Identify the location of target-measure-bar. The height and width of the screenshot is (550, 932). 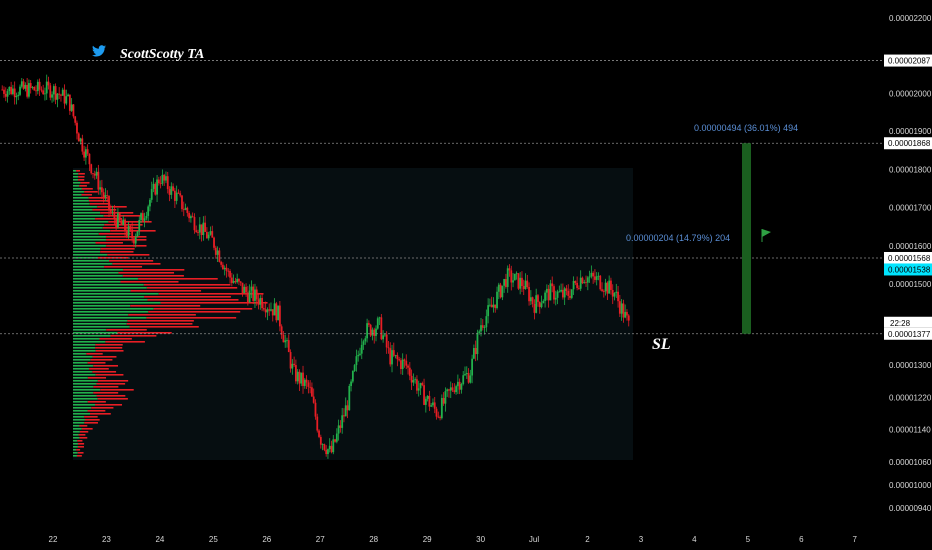
(746, 238).